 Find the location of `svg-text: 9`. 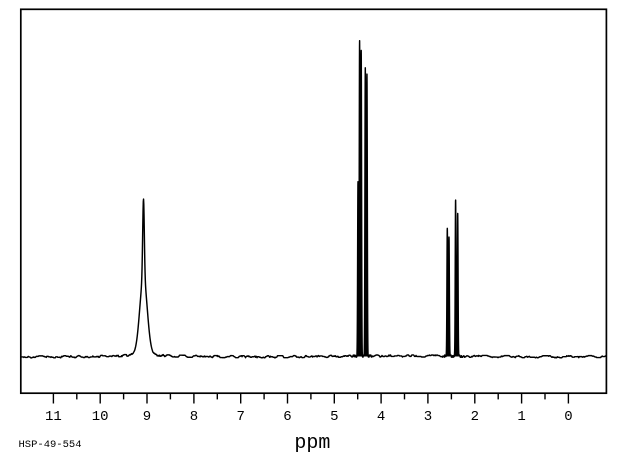

svg-text: 9 is located at coordinates (147, 417).